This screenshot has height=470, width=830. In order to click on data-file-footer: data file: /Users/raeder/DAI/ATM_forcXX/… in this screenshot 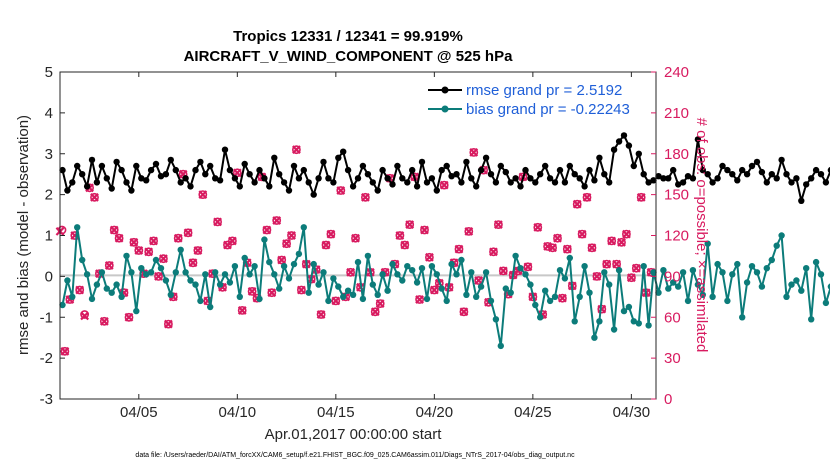, I will do `click(355, 455)`.